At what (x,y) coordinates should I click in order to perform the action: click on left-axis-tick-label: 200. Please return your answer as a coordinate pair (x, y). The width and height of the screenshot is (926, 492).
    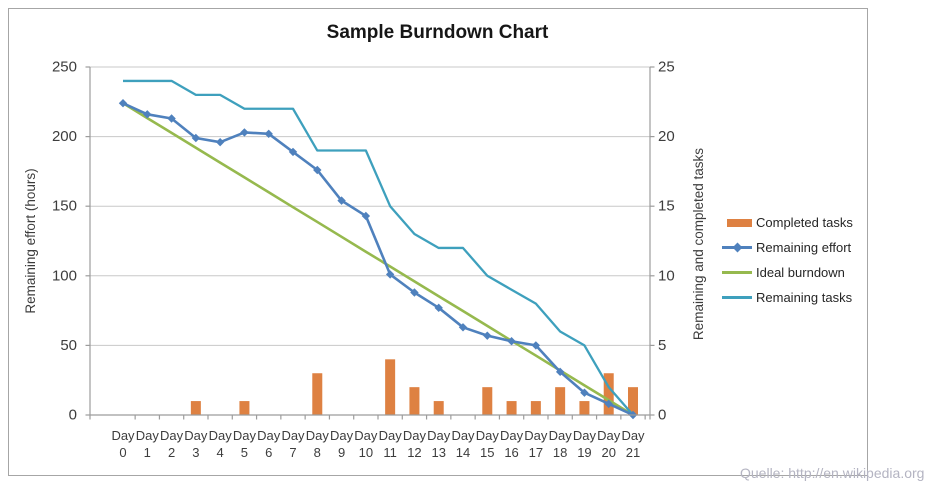
    Looking at the image, I should click on (64, 136).